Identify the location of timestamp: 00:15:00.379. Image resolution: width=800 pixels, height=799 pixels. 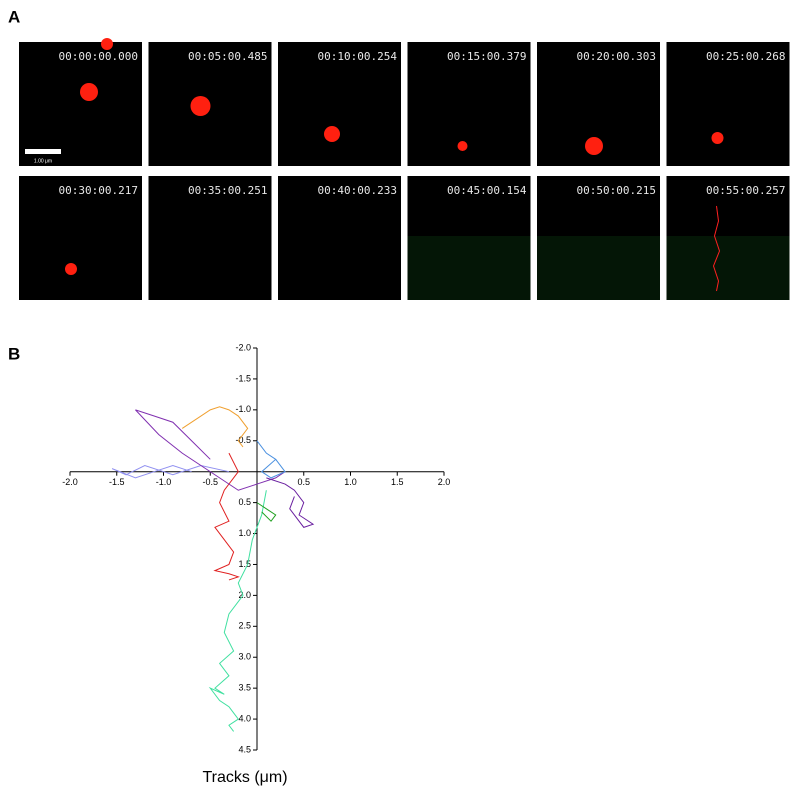
(486, 56).